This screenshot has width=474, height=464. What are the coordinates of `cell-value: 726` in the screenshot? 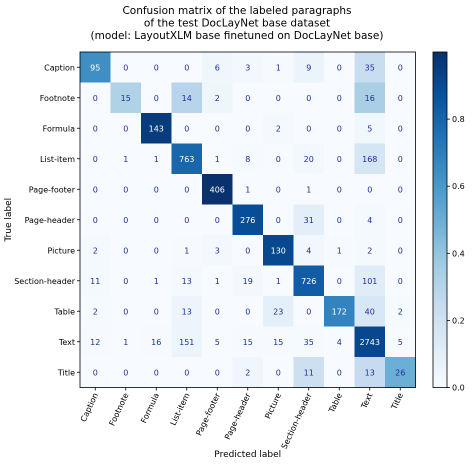 It's located at (308, 281).